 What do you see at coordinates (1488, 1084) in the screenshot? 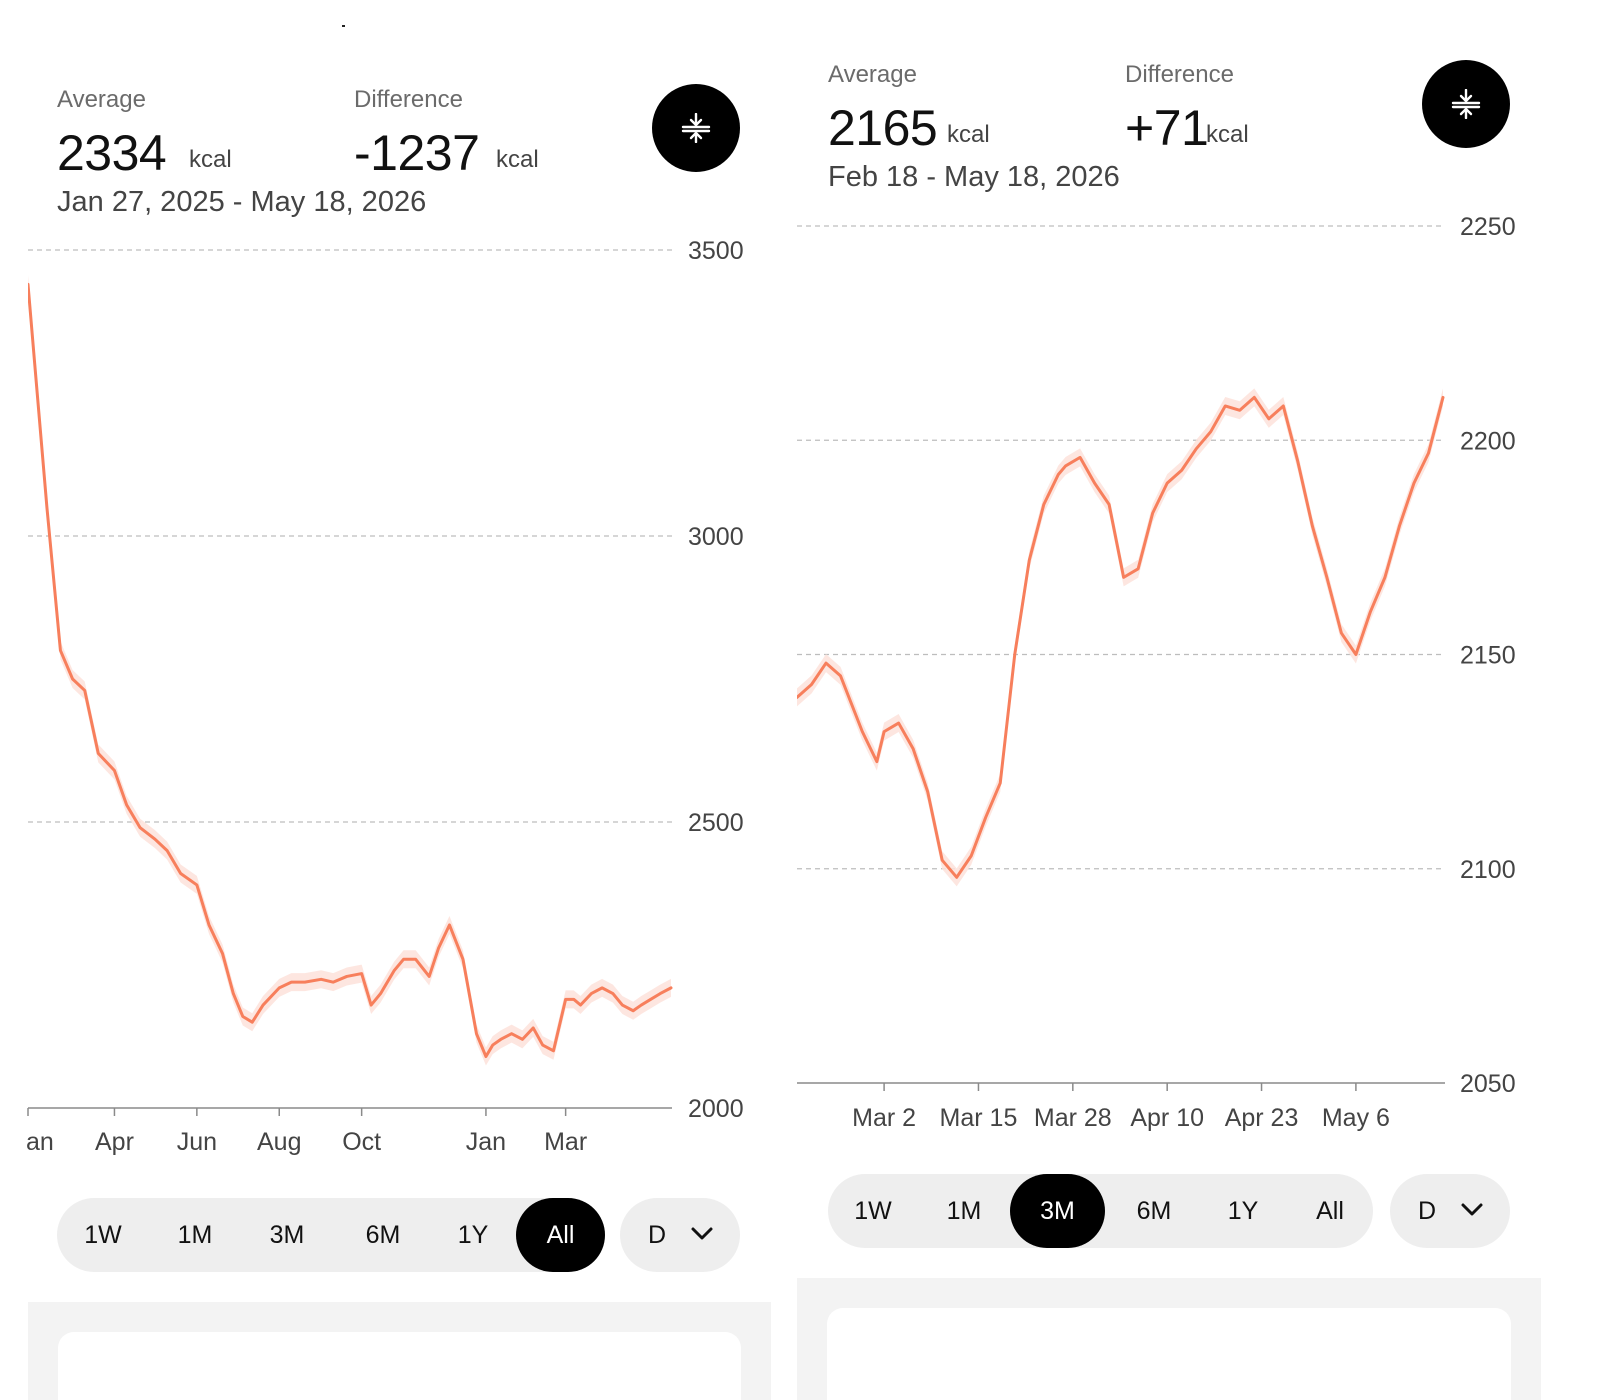
I see `y-tick-label: 2050` at bounding box center [1488, 1084].